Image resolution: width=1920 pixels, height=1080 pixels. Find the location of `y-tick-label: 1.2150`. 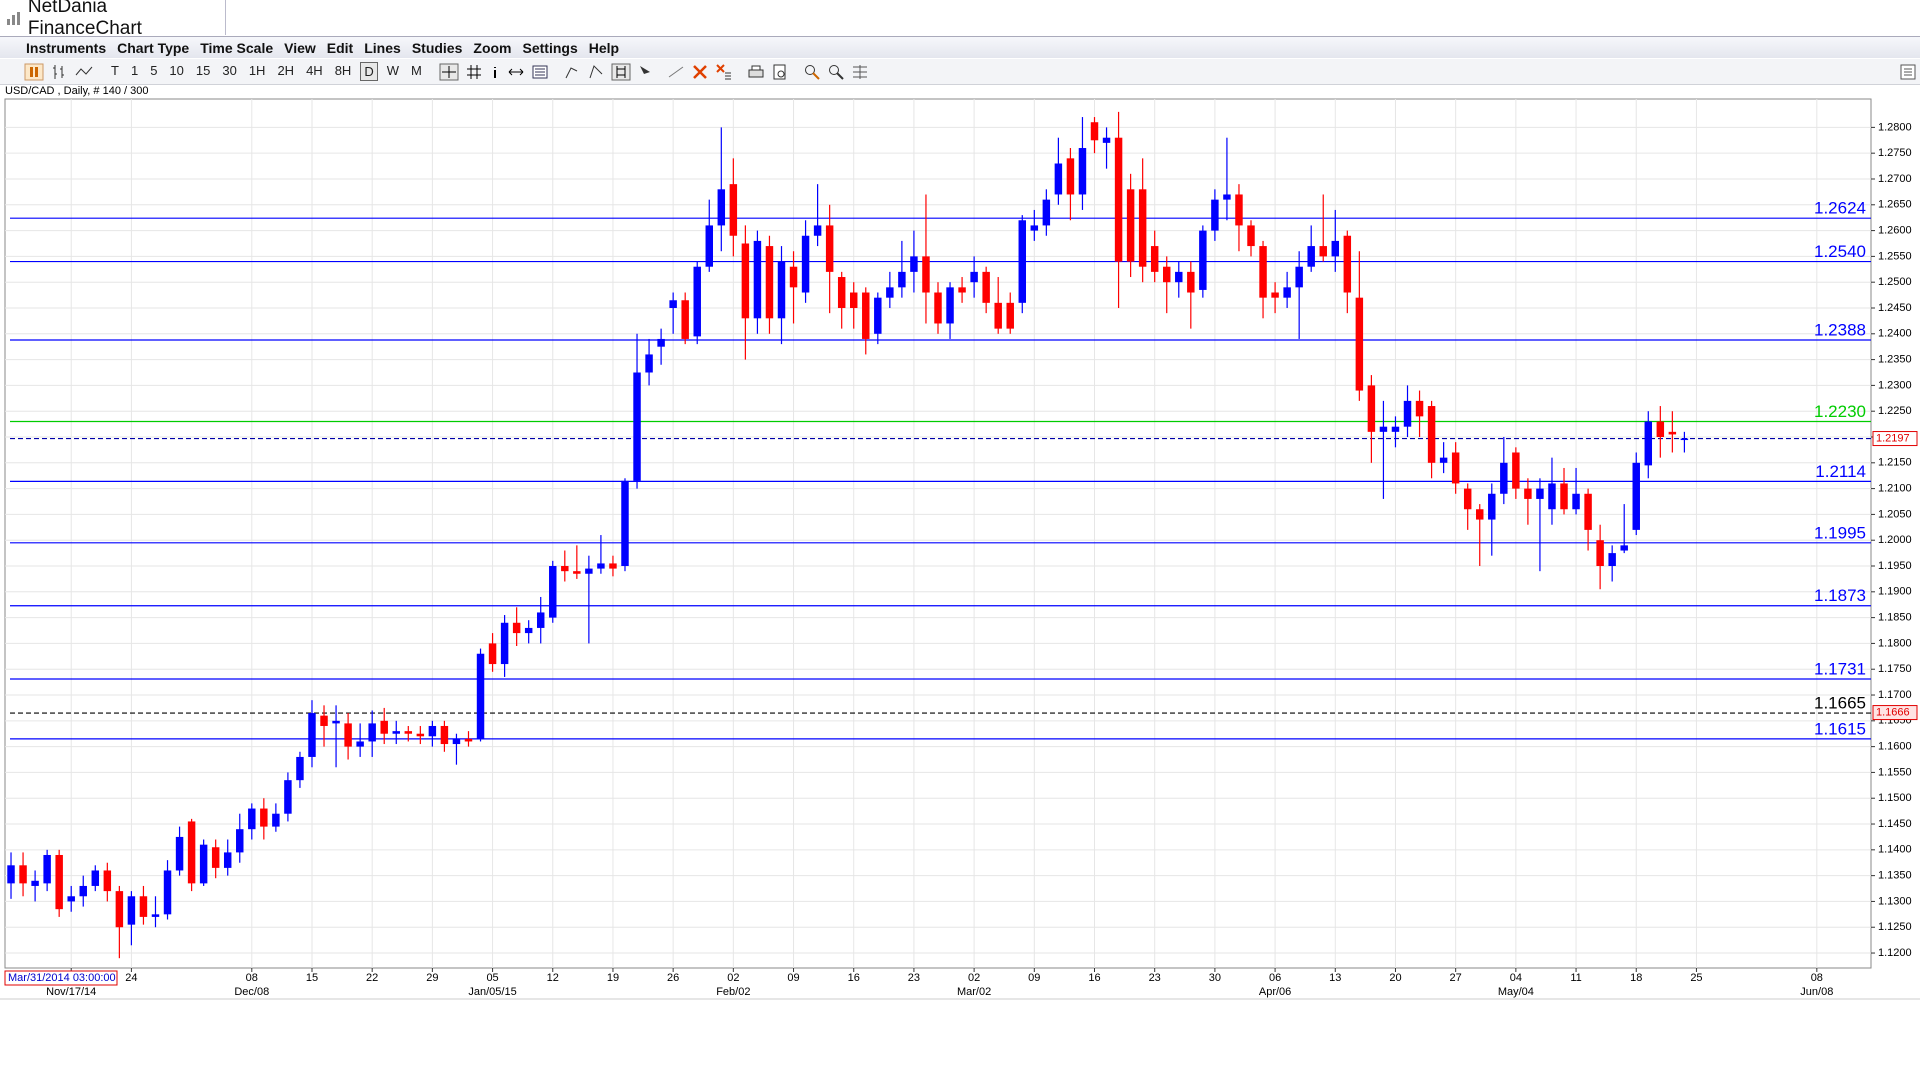

y-tick-label: 1.2150 is located at coordinates (1895, 463).